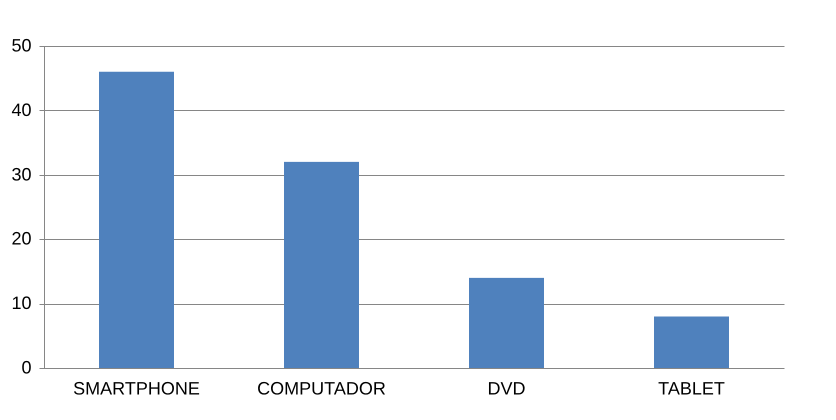 The width and height of the screenshot is (836, 420). I want to click on y-tick-label: 0, so click(26, 368).